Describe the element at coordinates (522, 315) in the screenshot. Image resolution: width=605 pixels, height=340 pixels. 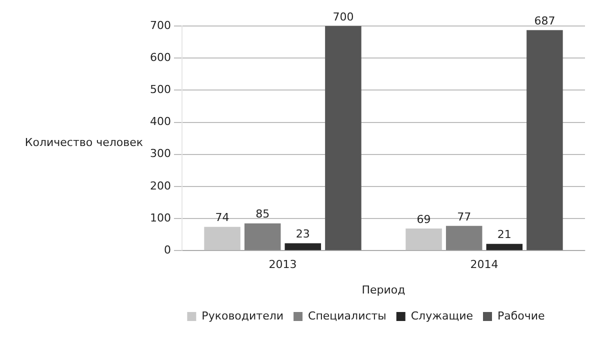
I see `legend-label: Рабочие` at that location.